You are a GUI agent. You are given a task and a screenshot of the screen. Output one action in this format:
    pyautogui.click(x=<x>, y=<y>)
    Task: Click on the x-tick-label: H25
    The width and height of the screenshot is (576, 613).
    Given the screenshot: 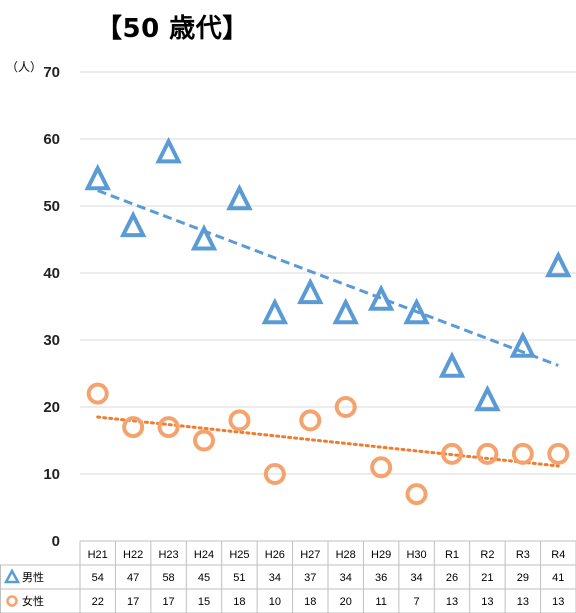 What is the action you would take?
    pyautogui.click(x=239, y=555)
    